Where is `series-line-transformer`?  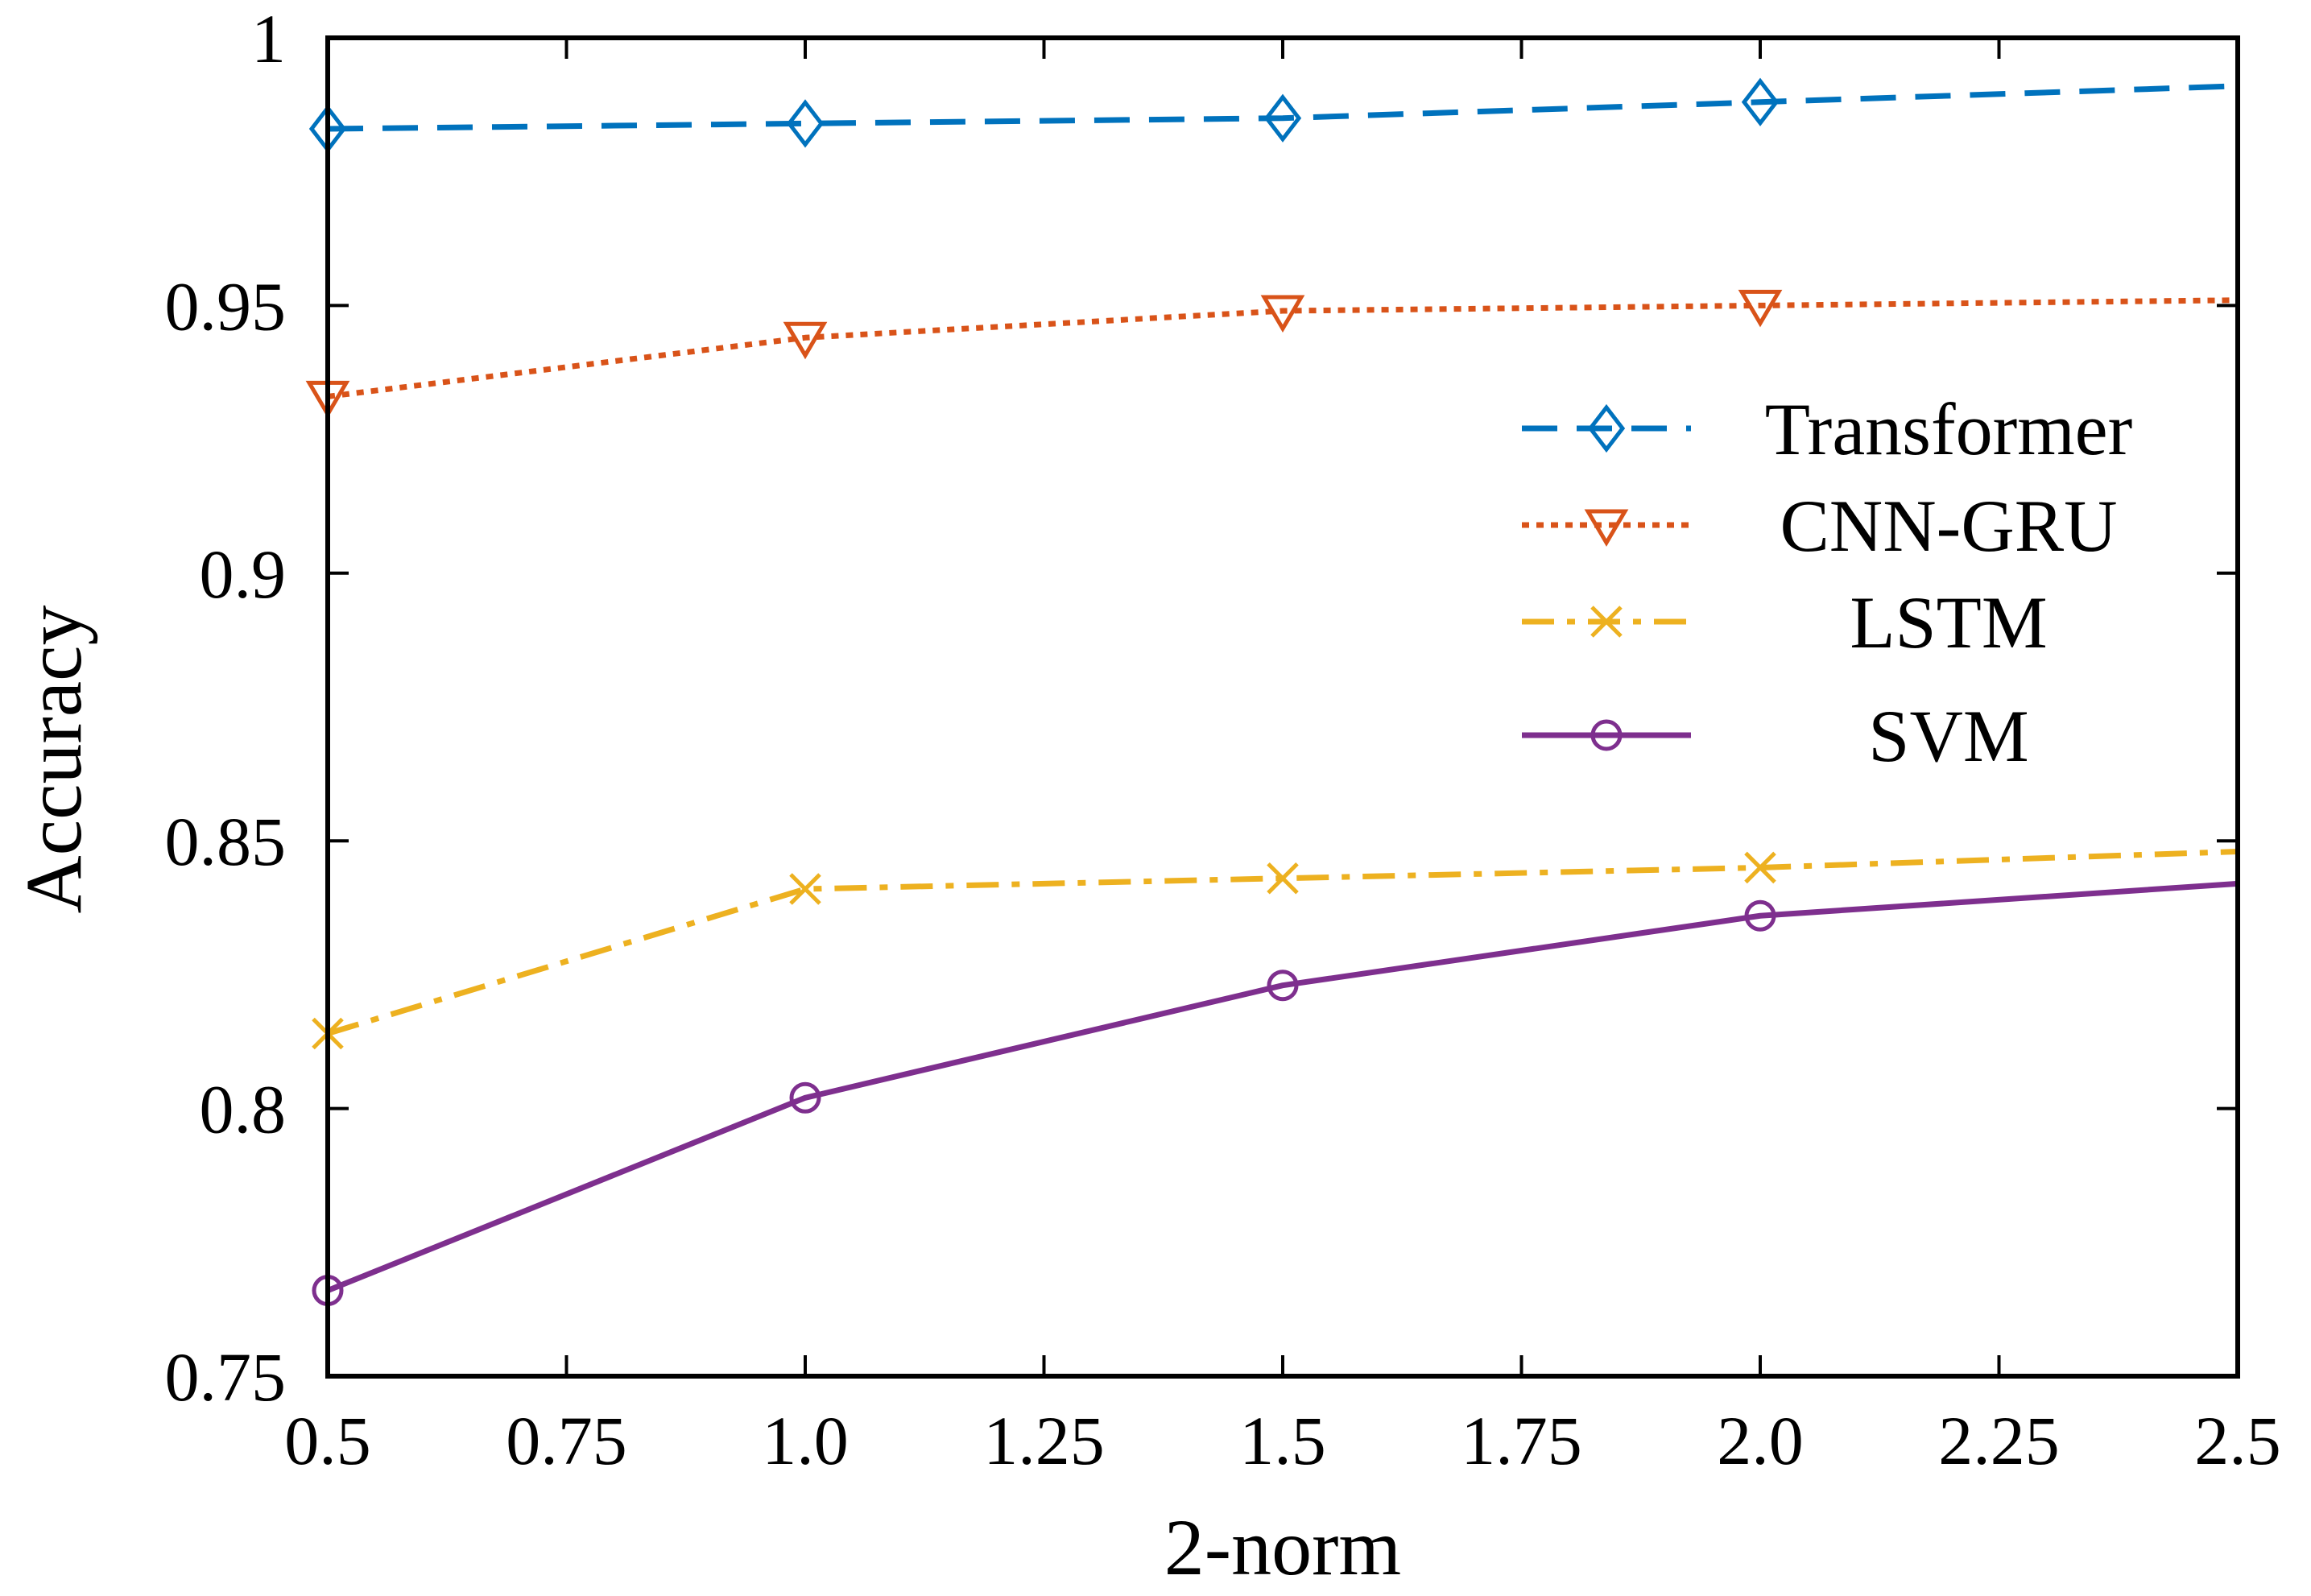
series-line-transformer is located at coordinates (1283, 108).